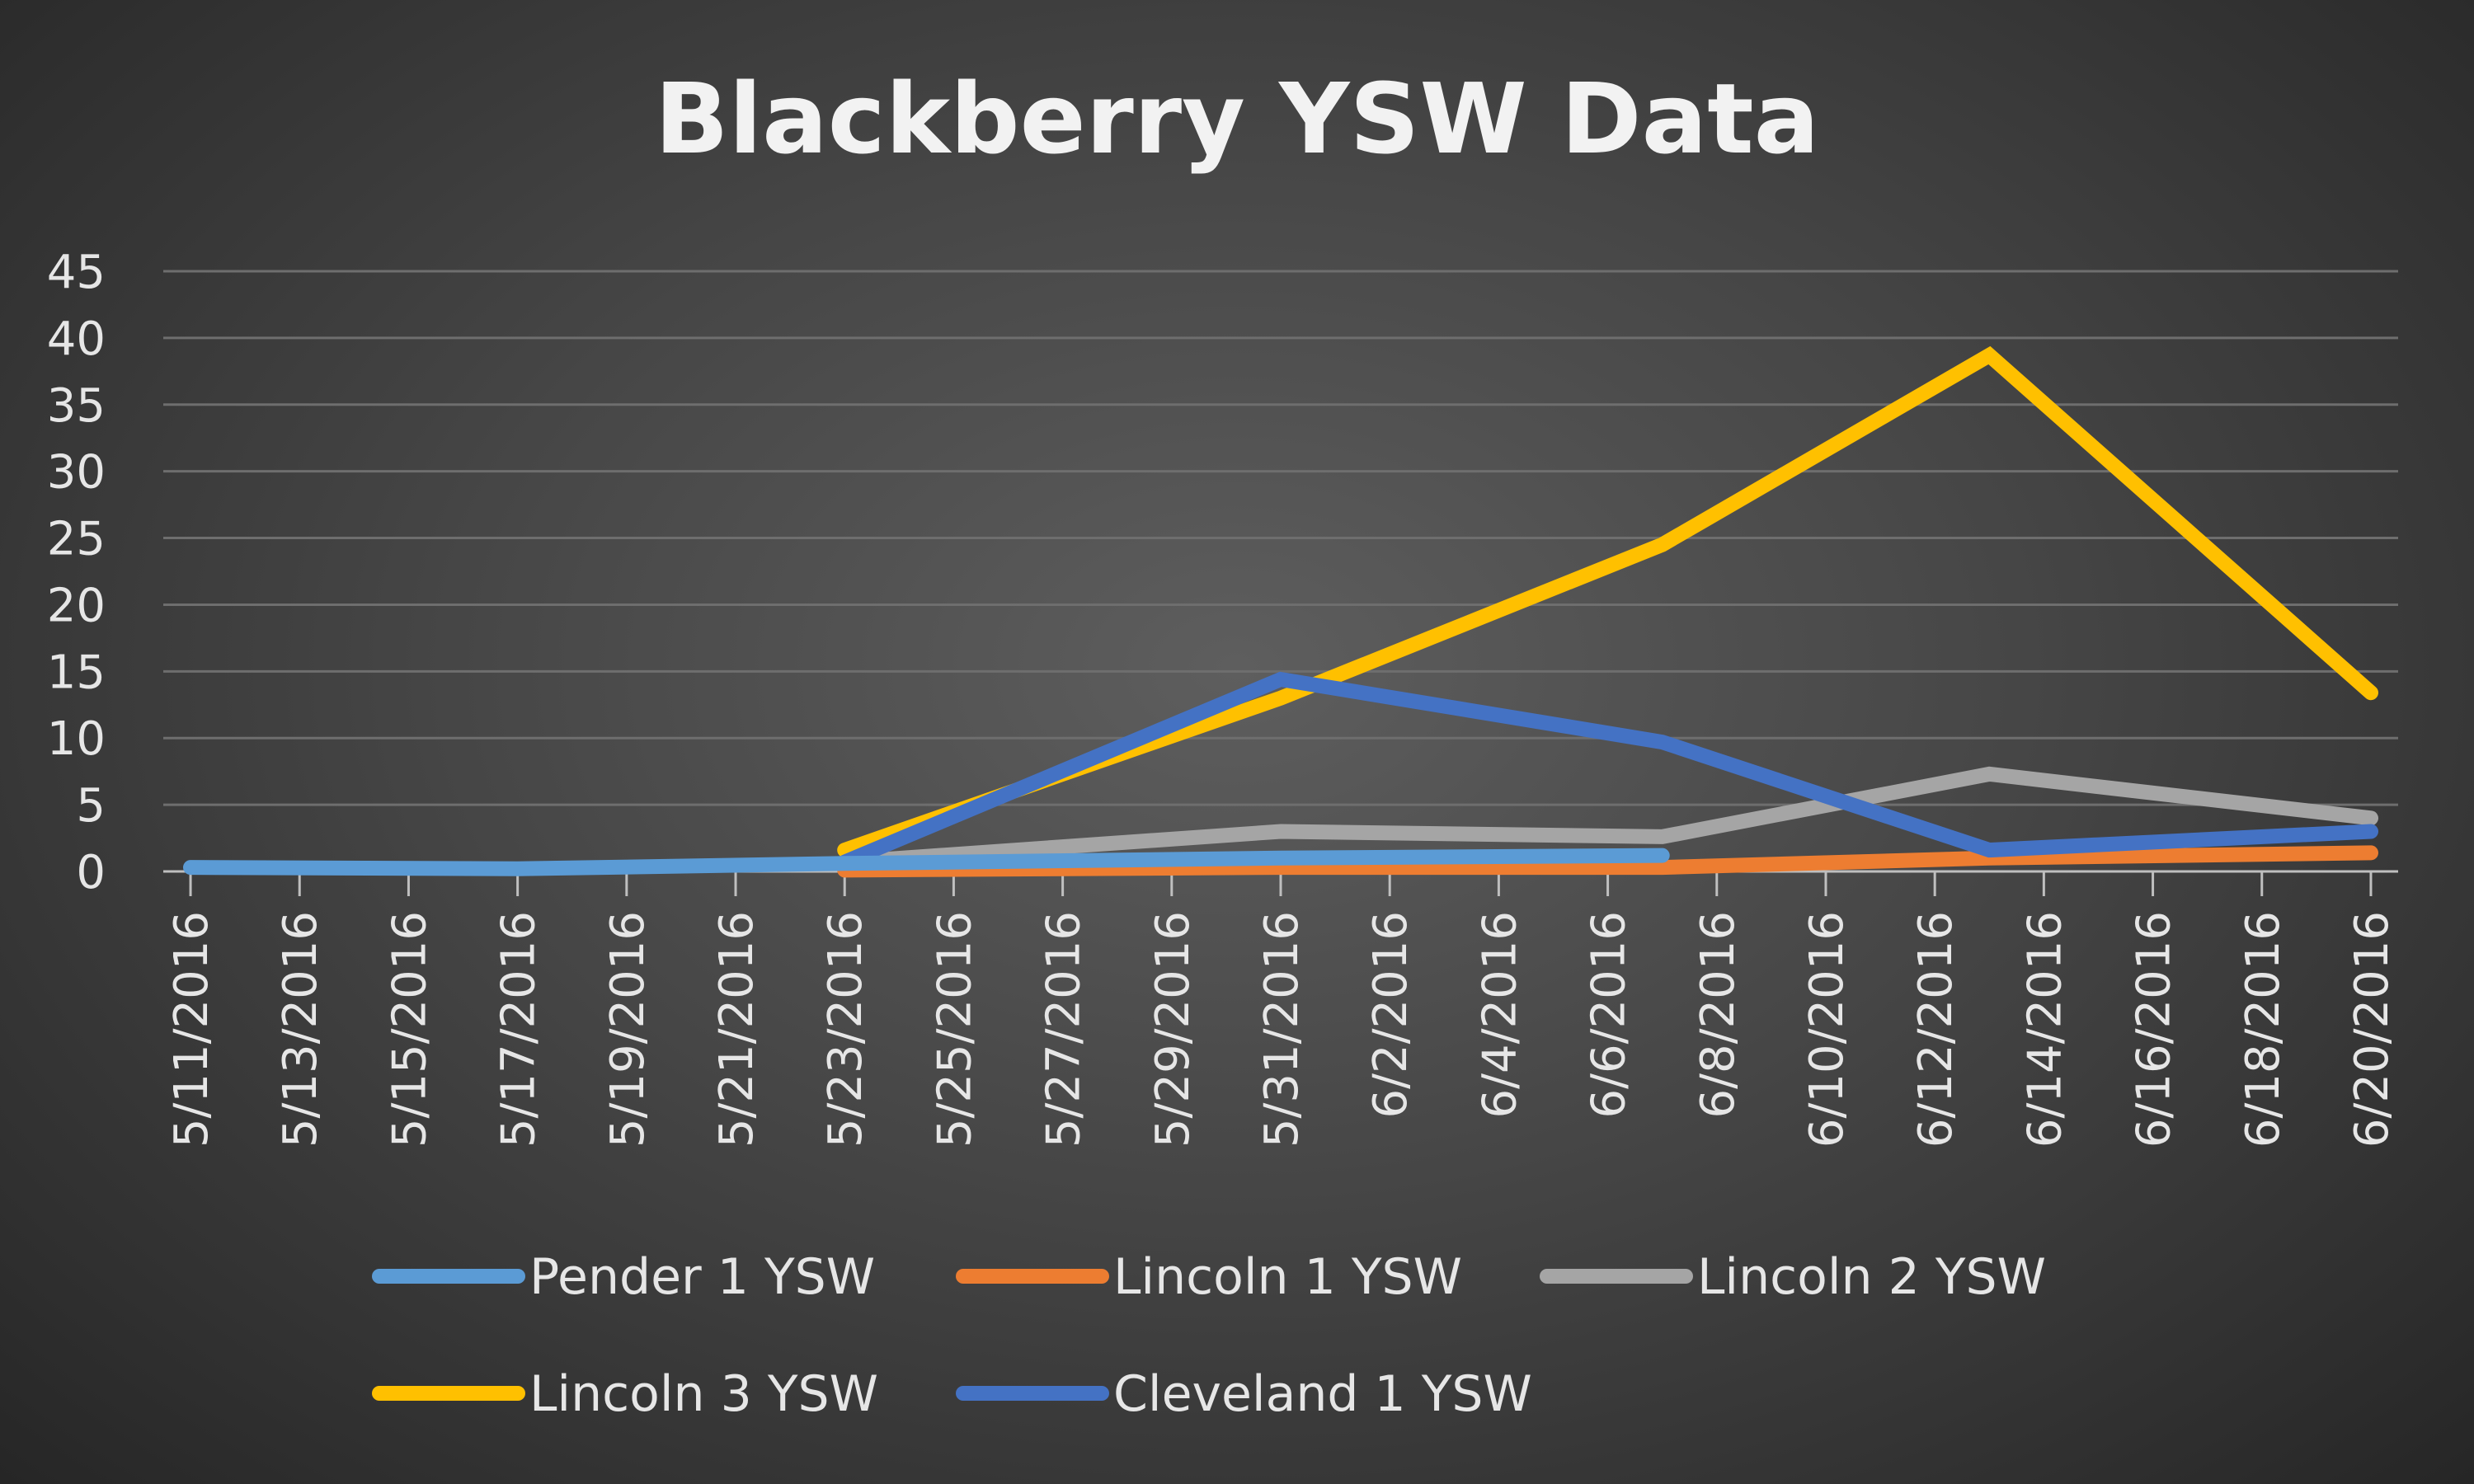  I want to click on legend-item: Cleveland 1 YSW, so click(1244, 1394).